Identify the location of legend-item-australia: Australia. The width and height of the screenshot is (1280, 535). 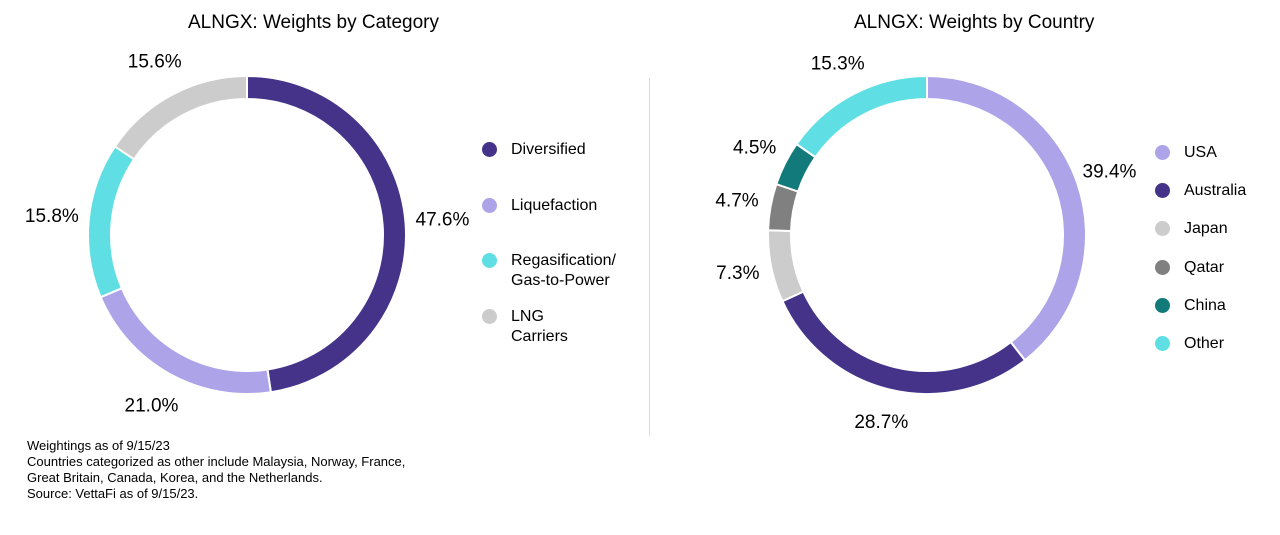
(1200, 191).